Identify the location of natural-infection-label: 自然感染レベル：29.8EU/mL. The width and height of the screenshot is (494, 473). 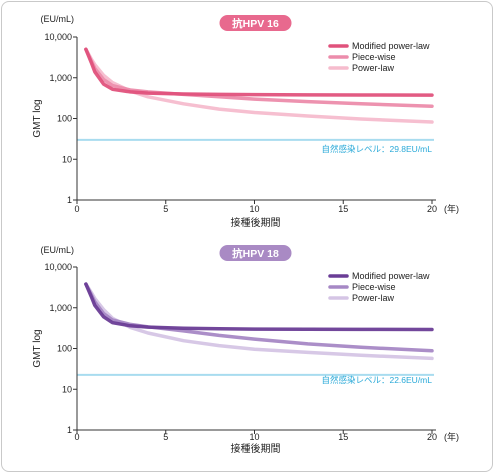
(376, 149).